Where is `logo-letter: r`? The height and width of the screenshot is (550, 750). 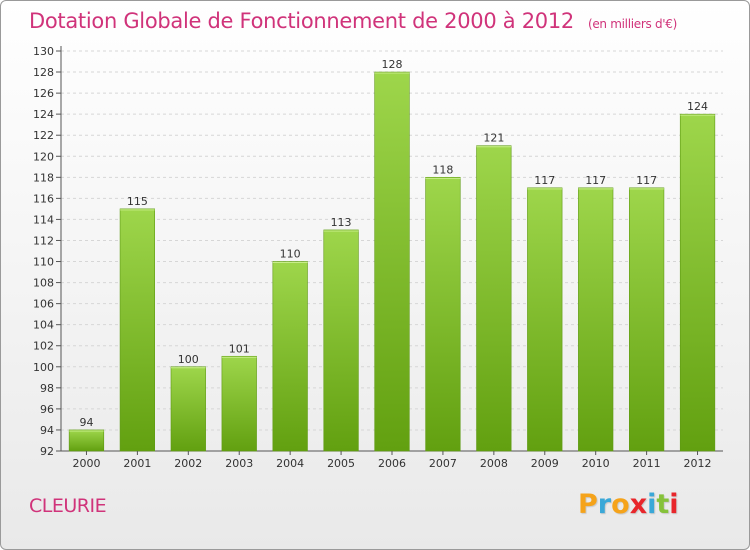 logo-letter: r is located at coordinates (604, 504).